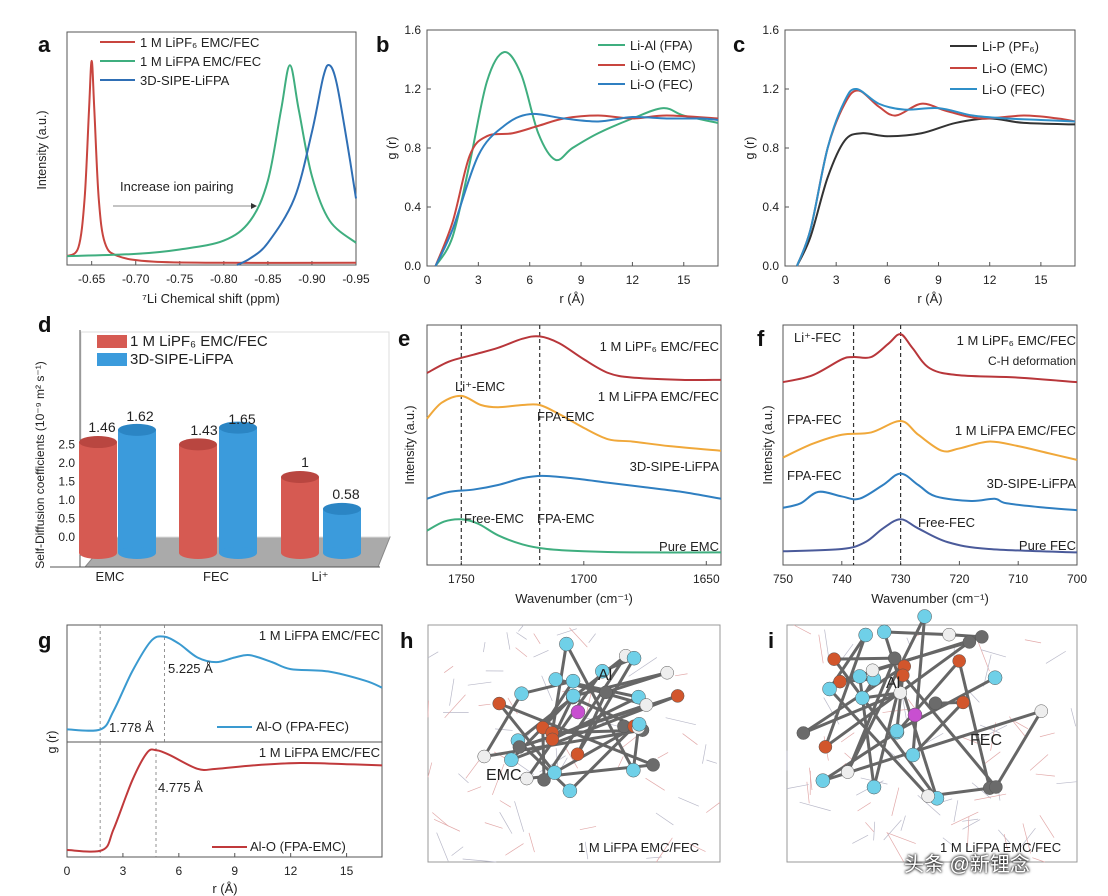 The width and height of the screenshot is (1108, 896). What do you see at coordinates (559, 688) in the screenshot?
I see `h-bond` at bounding box center [559, 688].